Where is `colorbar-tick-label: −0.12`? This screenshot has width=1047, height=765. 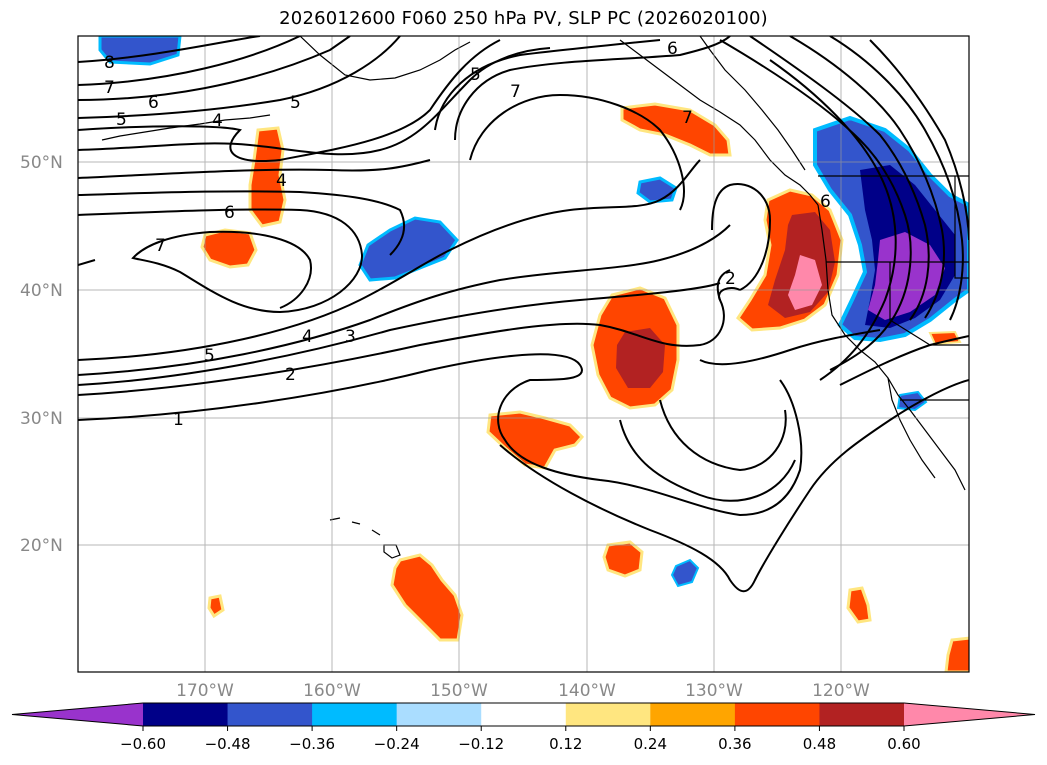
colorbar-tick-label: −0.12 is located at coordinates (481, 744).